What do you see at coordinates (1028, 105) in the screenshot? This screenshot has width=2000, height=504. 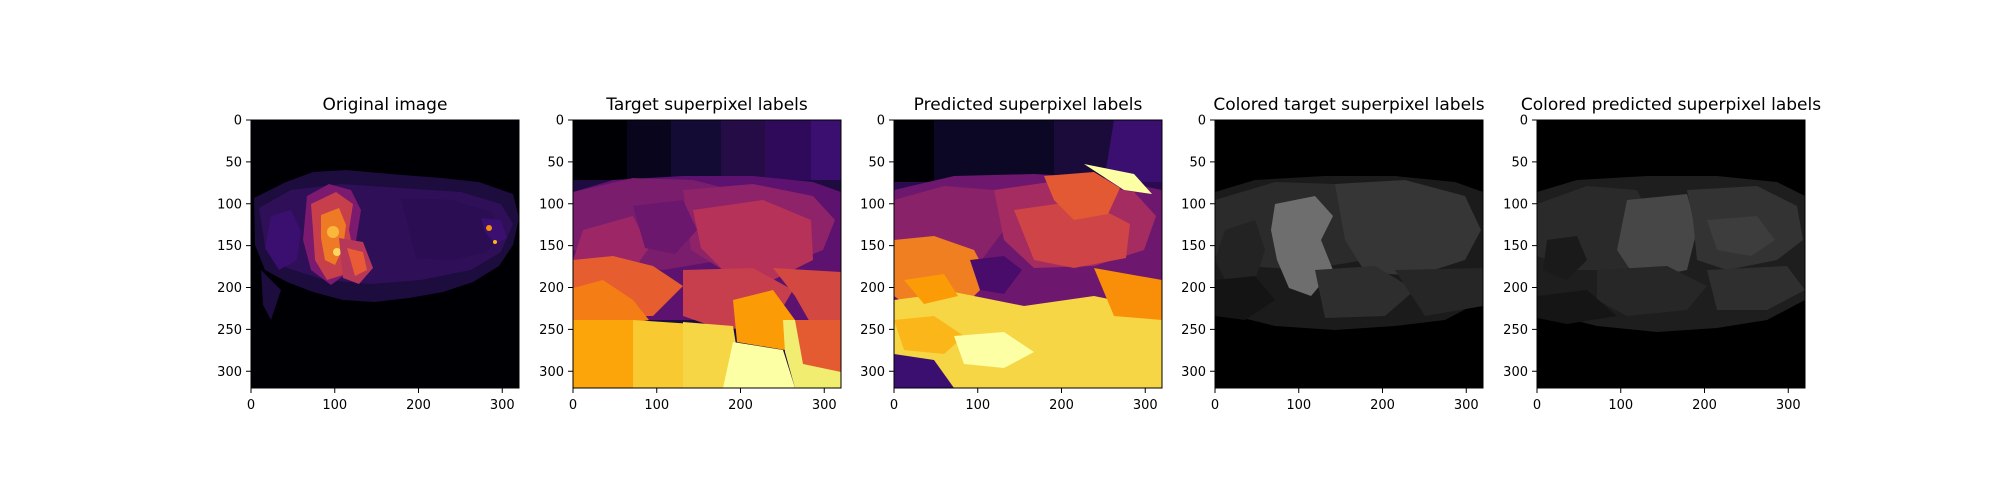 I see `panel-title: Predicted superpixel labels` at bounding box center [1028, 105].